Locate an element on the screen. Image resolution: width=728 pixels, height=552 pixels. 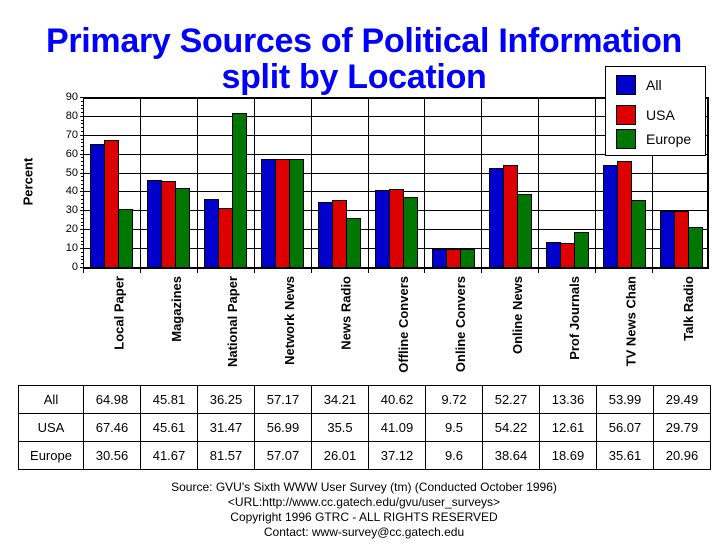
table-cell: 31.47 is located at coordinates (226, 427).